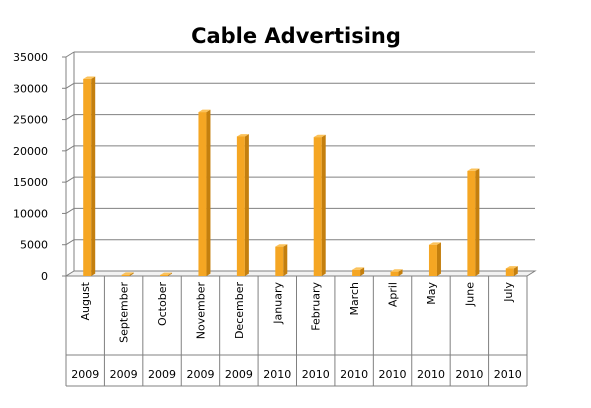 This screenshot has width=591, height=408. Describe the element at coordinates (393, 294) in the screenshot. I see `x-tick-label-month: April` at that location.